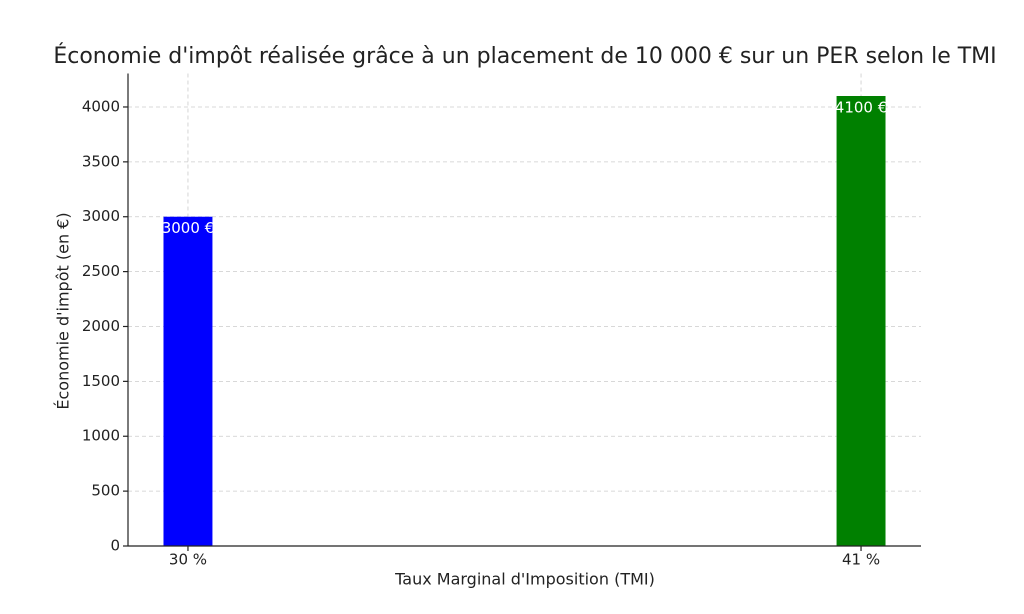 This screenshot has width=1024, height=614. Describe the element at coordinates (861, 108) in the screenshot. I see `data-label: 4100 €` at that location.